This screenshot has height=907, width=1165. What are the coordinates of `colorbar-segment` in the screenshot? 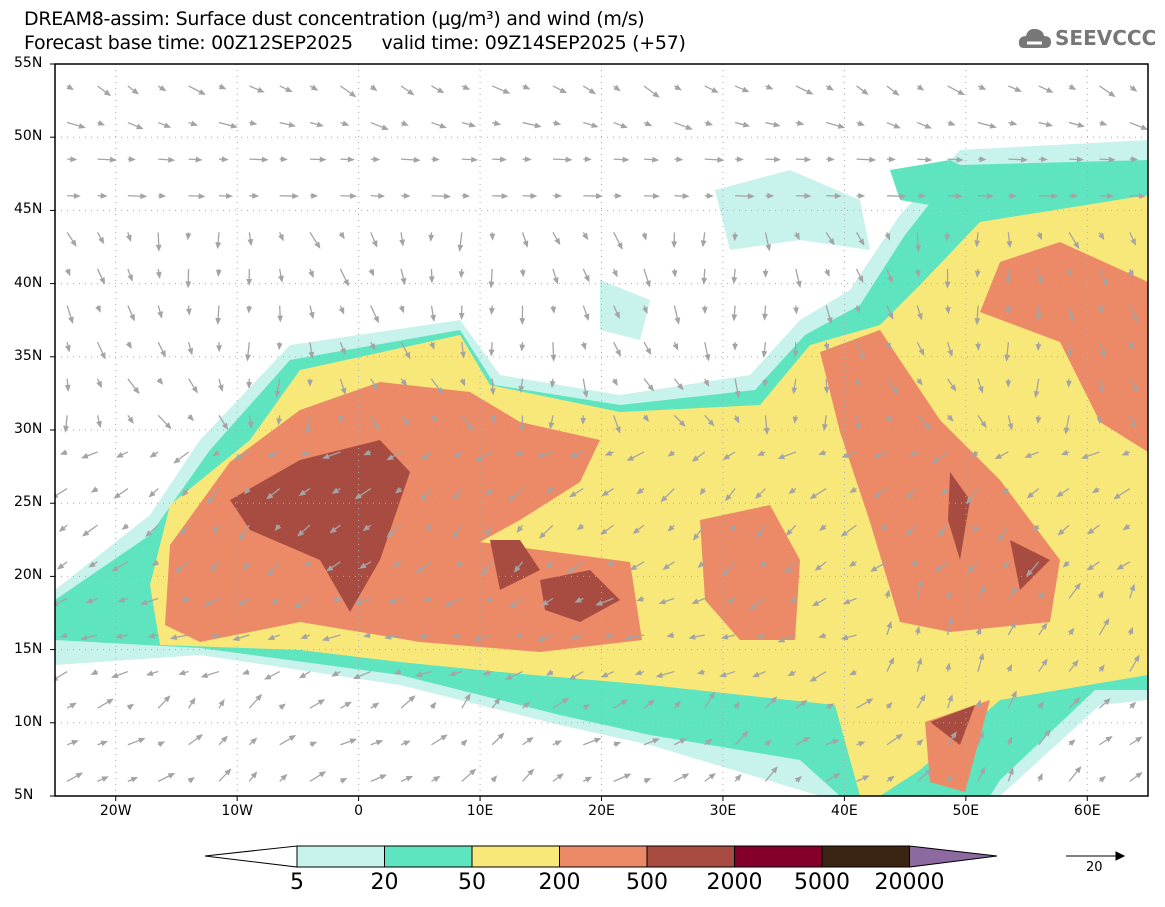 It's located at (778, 856).